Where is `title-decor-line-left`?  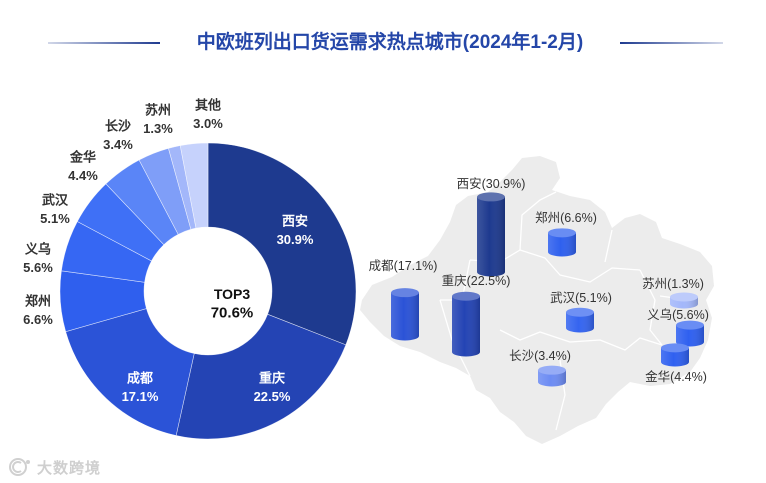 title-decor-line-left is located at coordinates (104, 43).